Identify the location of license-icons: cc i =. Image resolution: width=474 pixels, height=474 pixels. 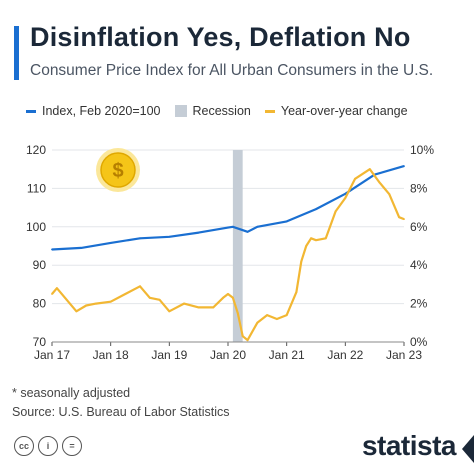
(50, 446).